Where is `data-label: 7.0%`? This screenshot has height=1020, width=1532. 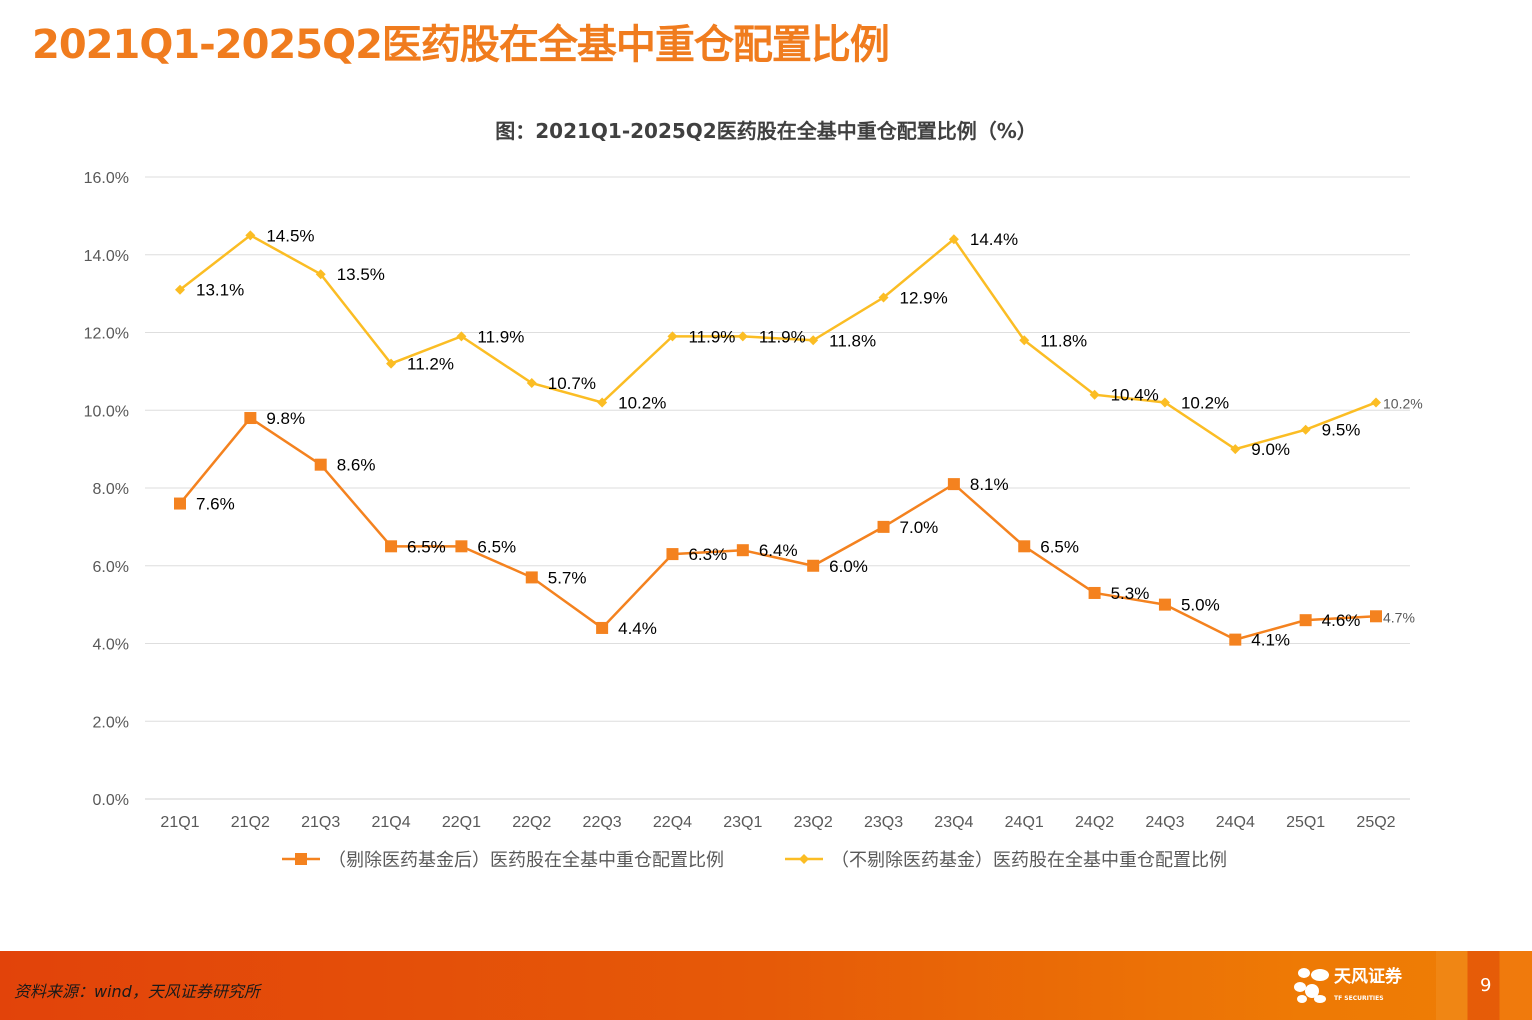 data-label: 7.0% is located at coordinates (919, 527).